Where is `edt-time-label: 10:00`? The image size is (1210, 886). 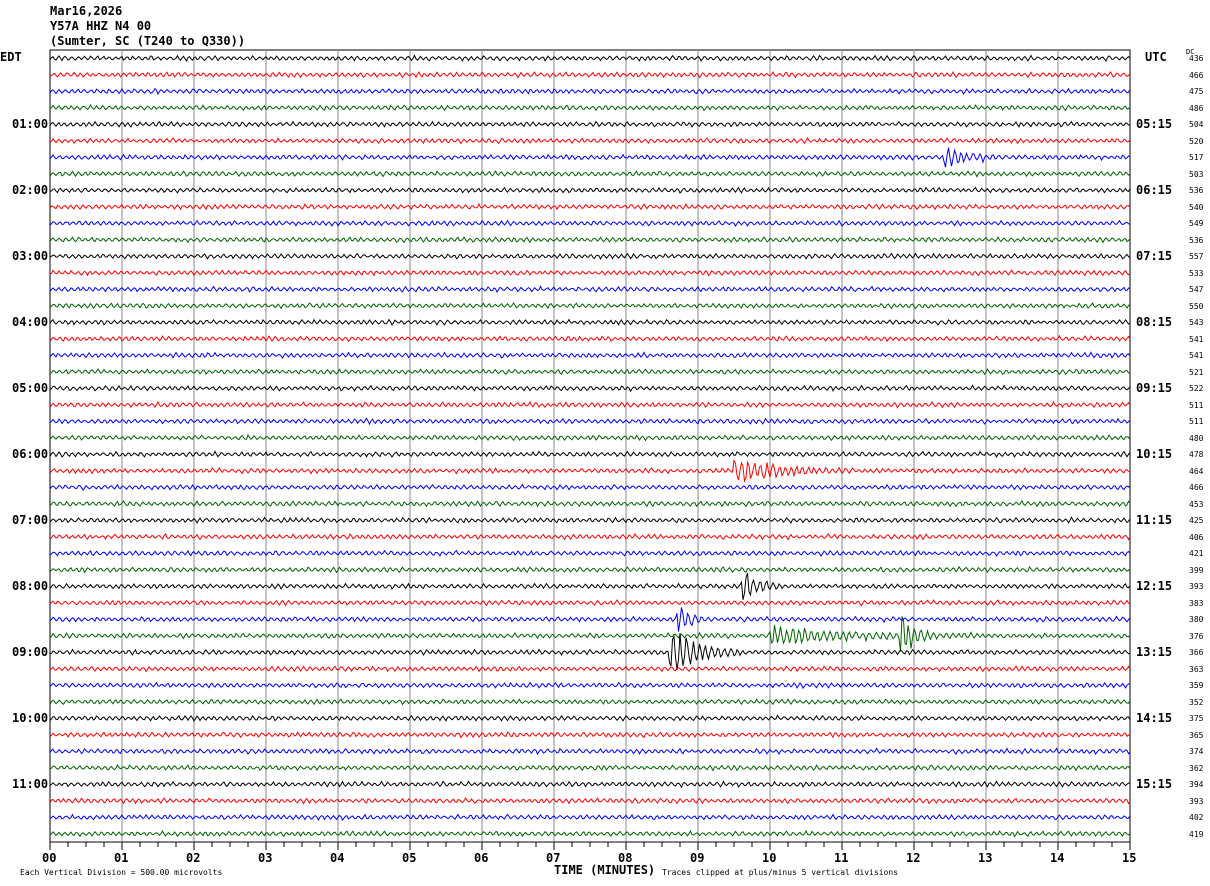
edt-time-label: 10:00 is located at coordinates (30, 718).